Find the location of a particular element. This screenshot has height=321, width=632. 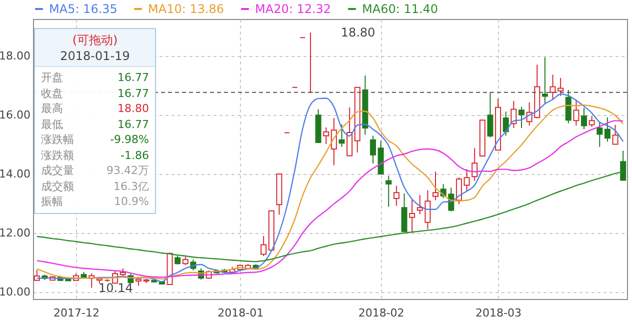

text: MA5: 16.35 is located at coordinates (83, 9).